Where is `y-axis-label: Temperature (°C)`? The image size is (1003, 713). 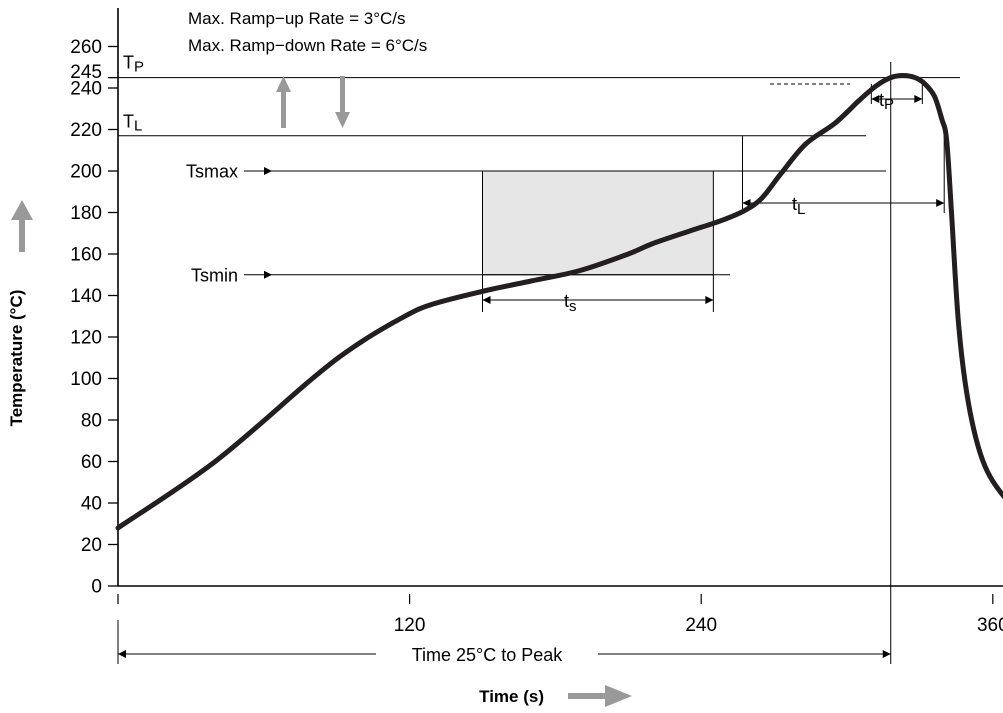
y-axis-label: Temperature (°C) is located at coordinates (16, 358).